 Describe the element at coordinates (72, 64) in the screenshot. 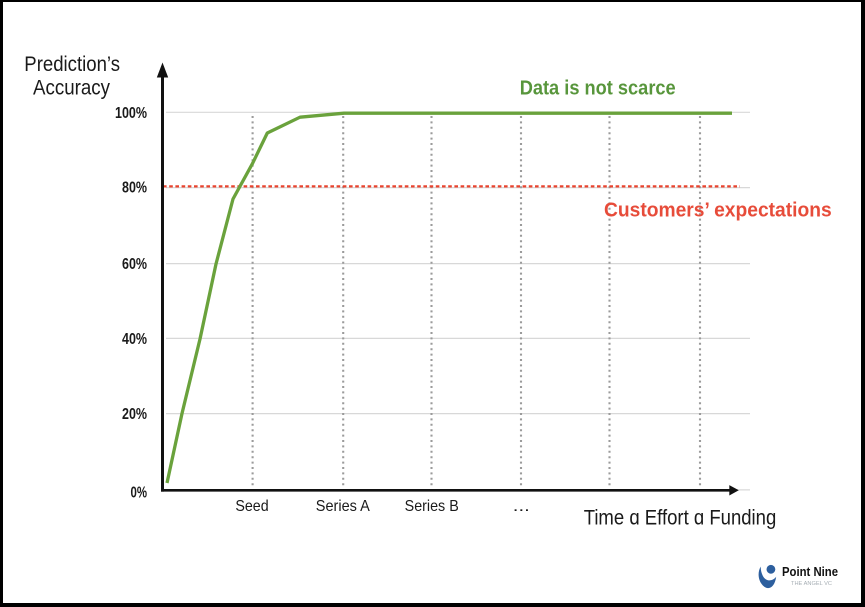

I see `svg-text: Prediction’s` at that location.